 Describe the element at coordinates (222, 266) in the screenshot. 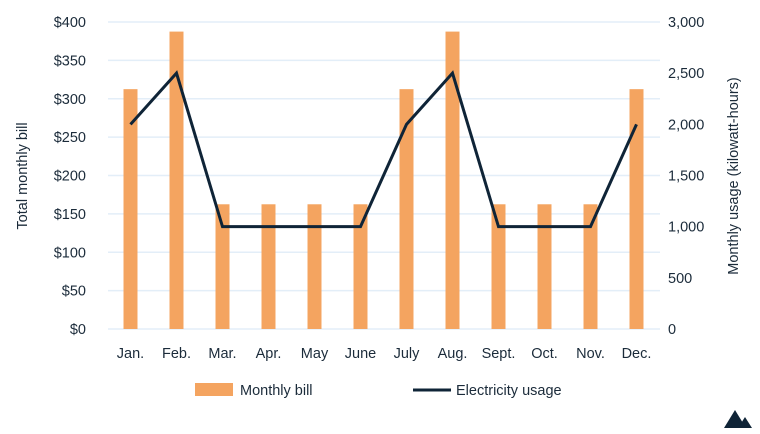

I see `bar-mar` at that location.